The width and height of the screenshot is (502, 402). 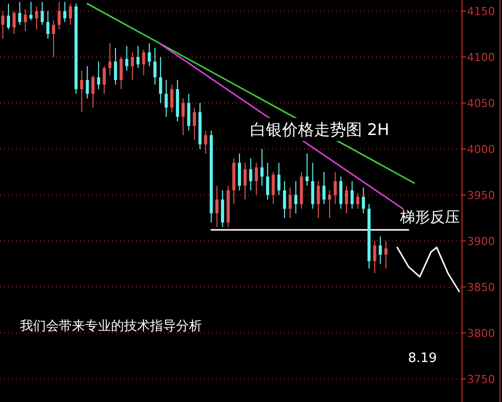 I want to click on y-tick-label: 3750, so click(x=481, y=379).